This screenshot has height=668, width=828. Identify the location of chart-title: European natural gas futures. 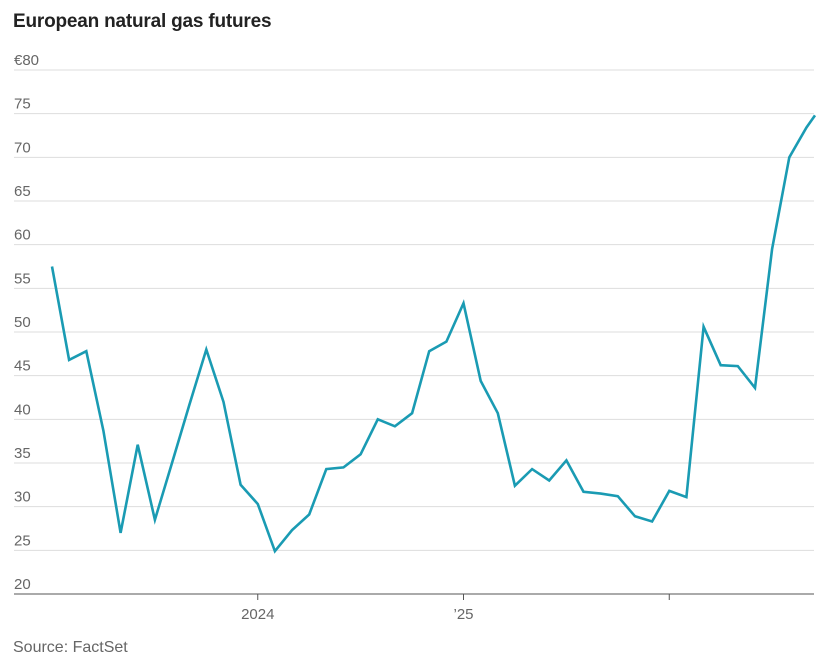
(142, 21).